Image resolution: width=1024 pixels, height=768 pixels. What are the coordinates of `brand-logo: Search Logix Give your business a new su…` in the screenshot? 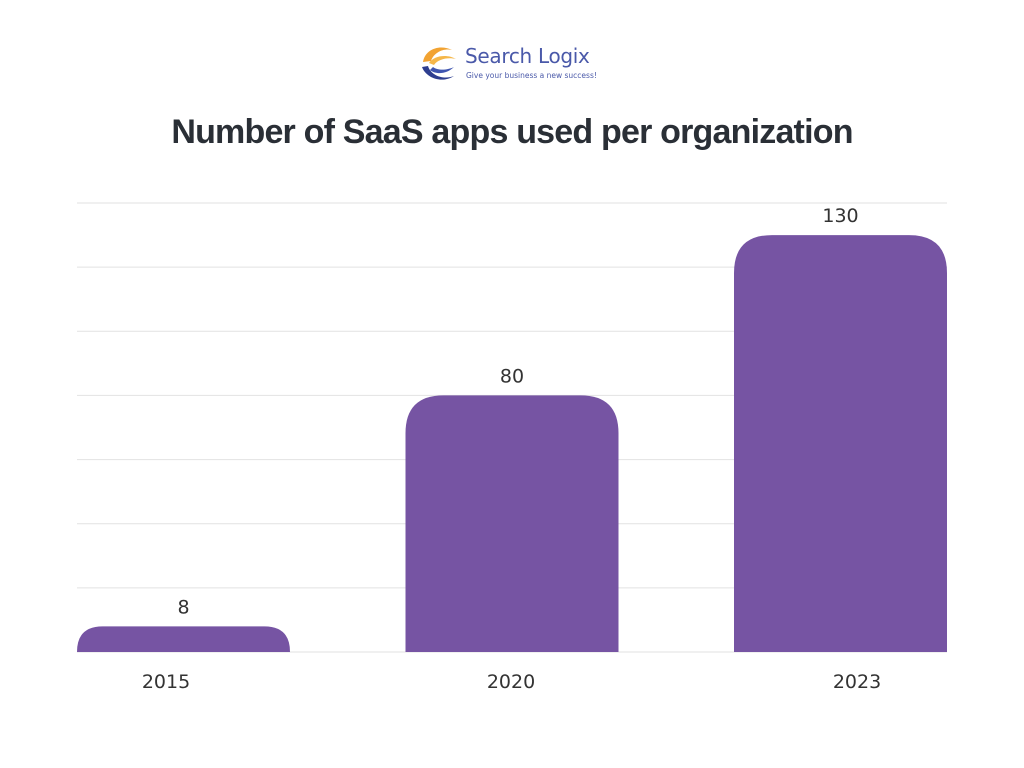 It's located at (520, 64).